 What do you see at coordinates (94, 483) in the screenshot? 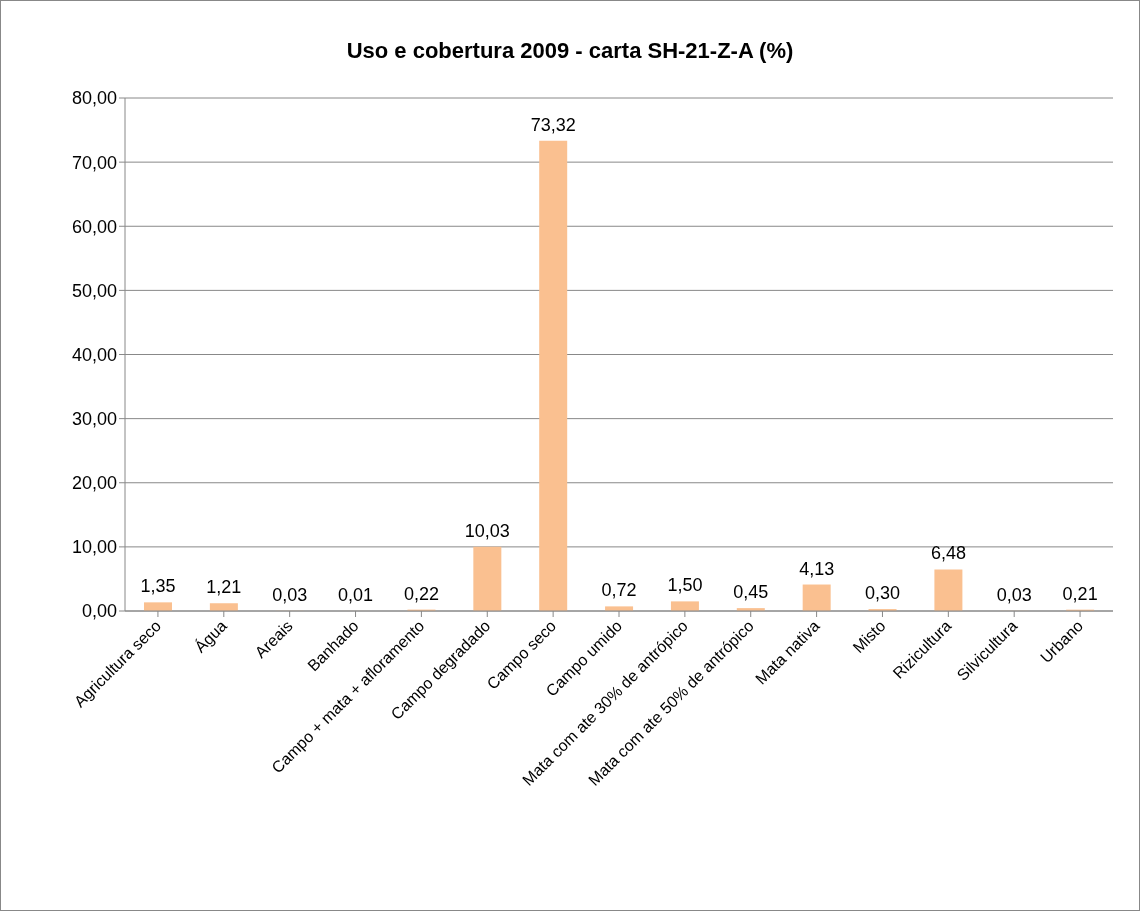
I see `y-tick-label: 20,00` at bounding box center [94, 483].